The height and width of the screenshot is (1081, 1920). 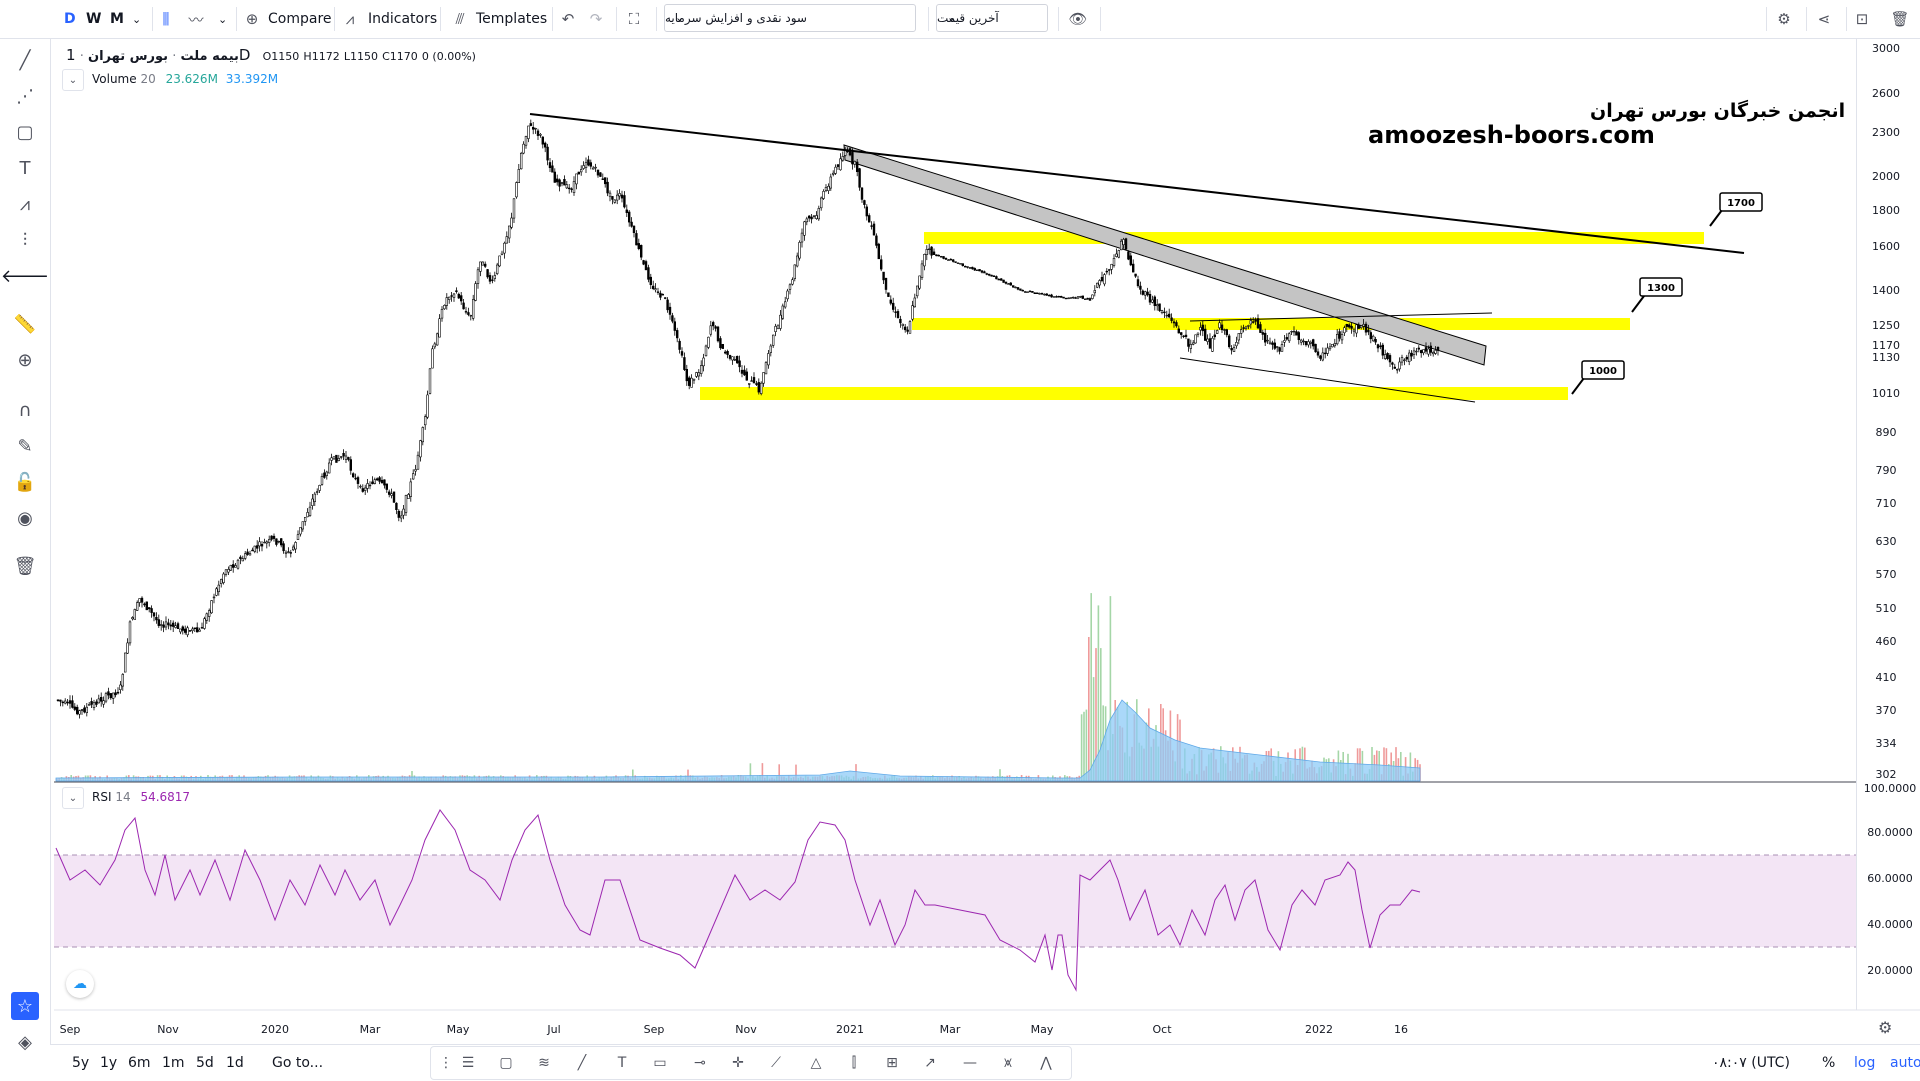 I want to click on arrow-icon: ↗, so click(x=930, y=1063).